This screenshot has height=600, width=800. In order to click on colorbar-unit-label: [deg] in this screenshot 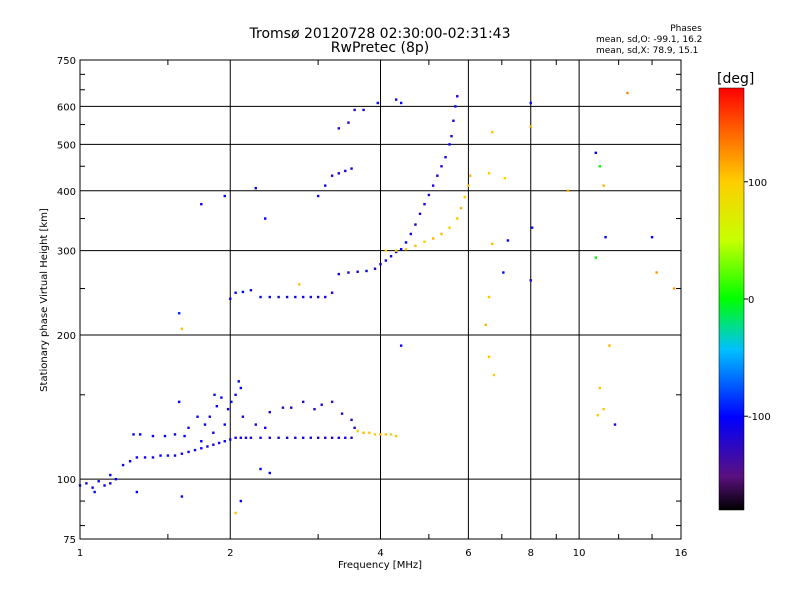, I will do `click(735, 79)`.